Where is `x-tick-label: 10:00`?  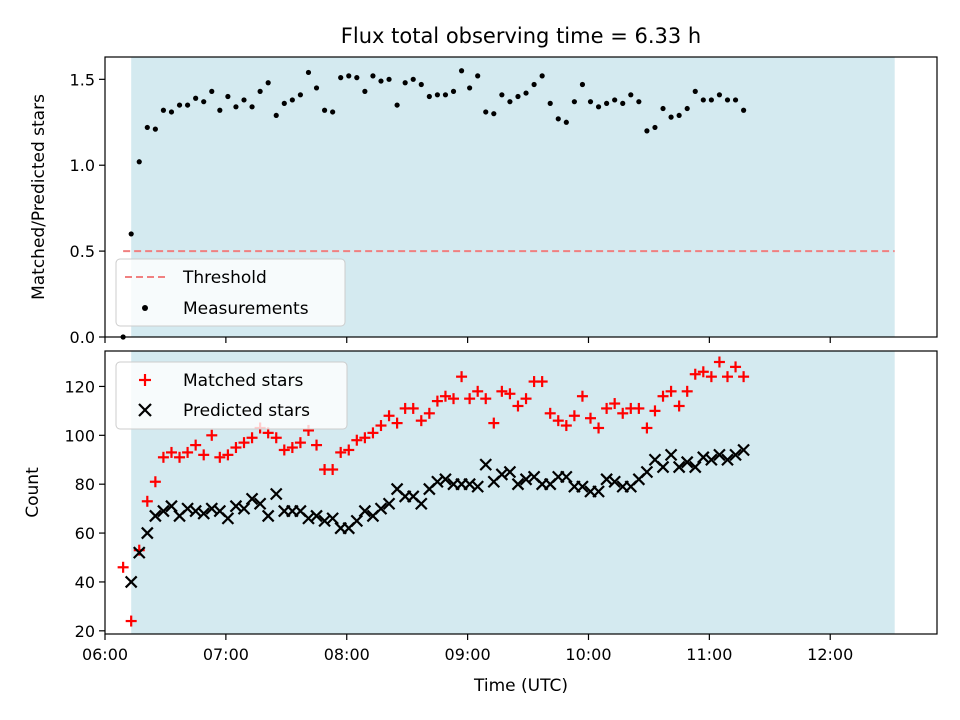 x-tick-label: 10:00 is located at coordinates (588, 654).